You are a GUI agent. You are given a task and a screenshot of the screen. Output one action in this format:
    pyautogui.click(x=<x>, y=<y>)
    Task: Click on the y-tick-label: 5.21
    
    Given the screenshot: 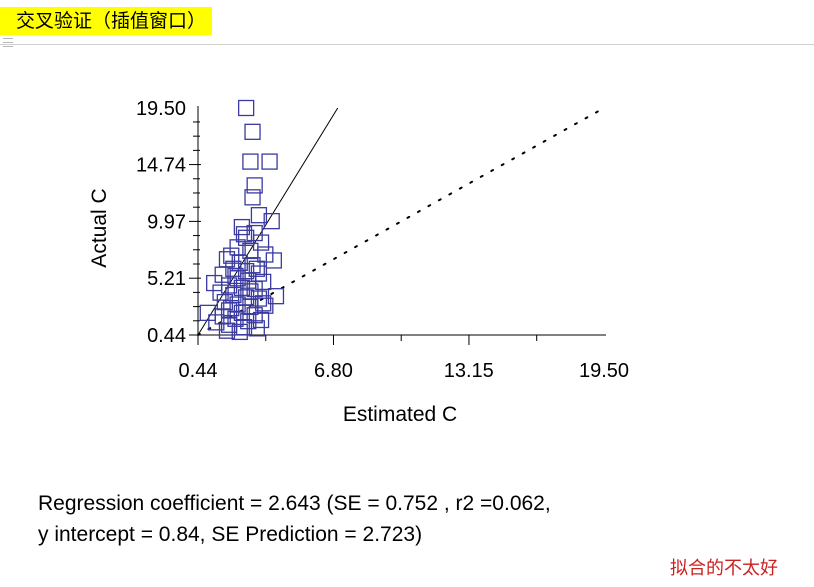 What is the action you would take?
    pyautogui.click(x=166, y=279)
    